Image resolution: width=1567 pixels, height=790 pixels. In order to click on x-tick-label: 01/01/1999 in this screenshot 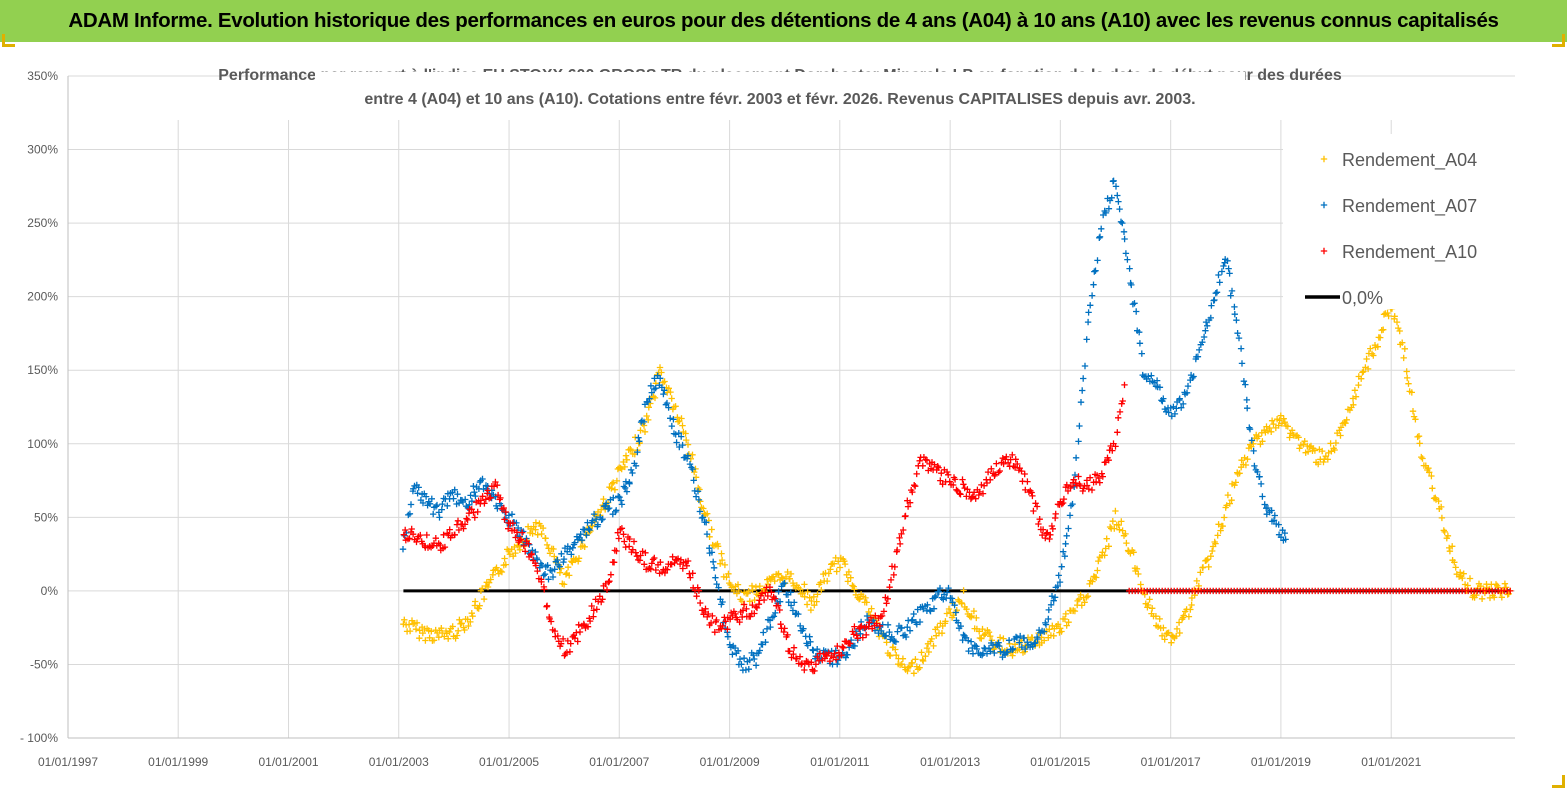, I will do `click(178, 762)`.